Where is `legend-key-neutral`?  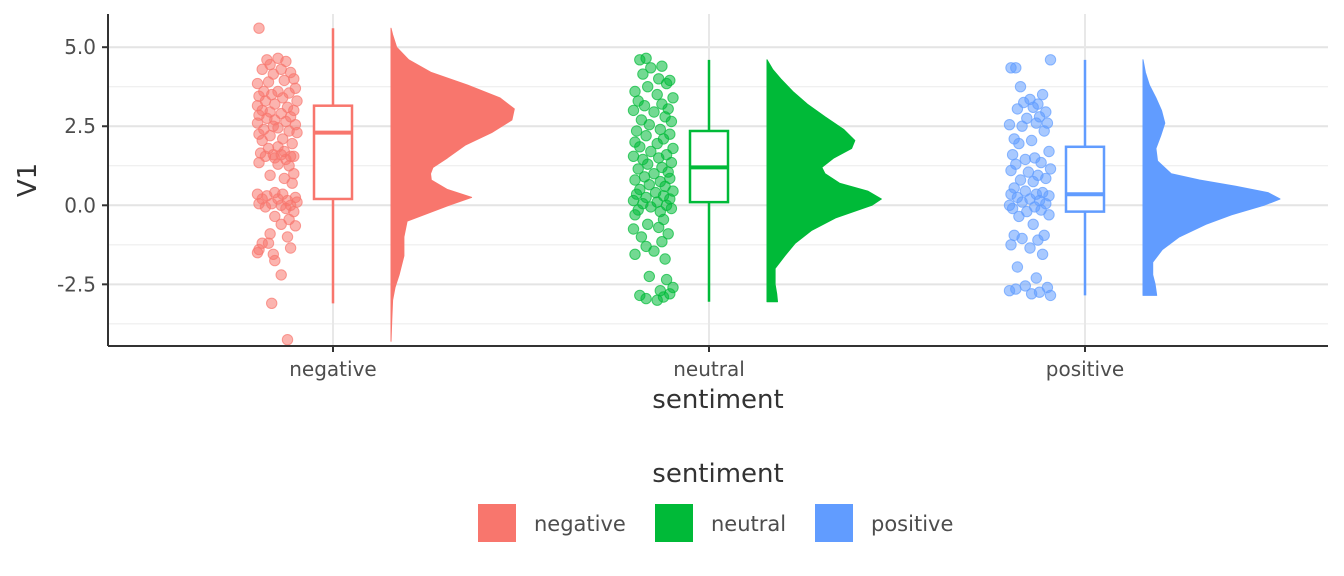 legend-key-neutral is located at coordinates (674, 523).